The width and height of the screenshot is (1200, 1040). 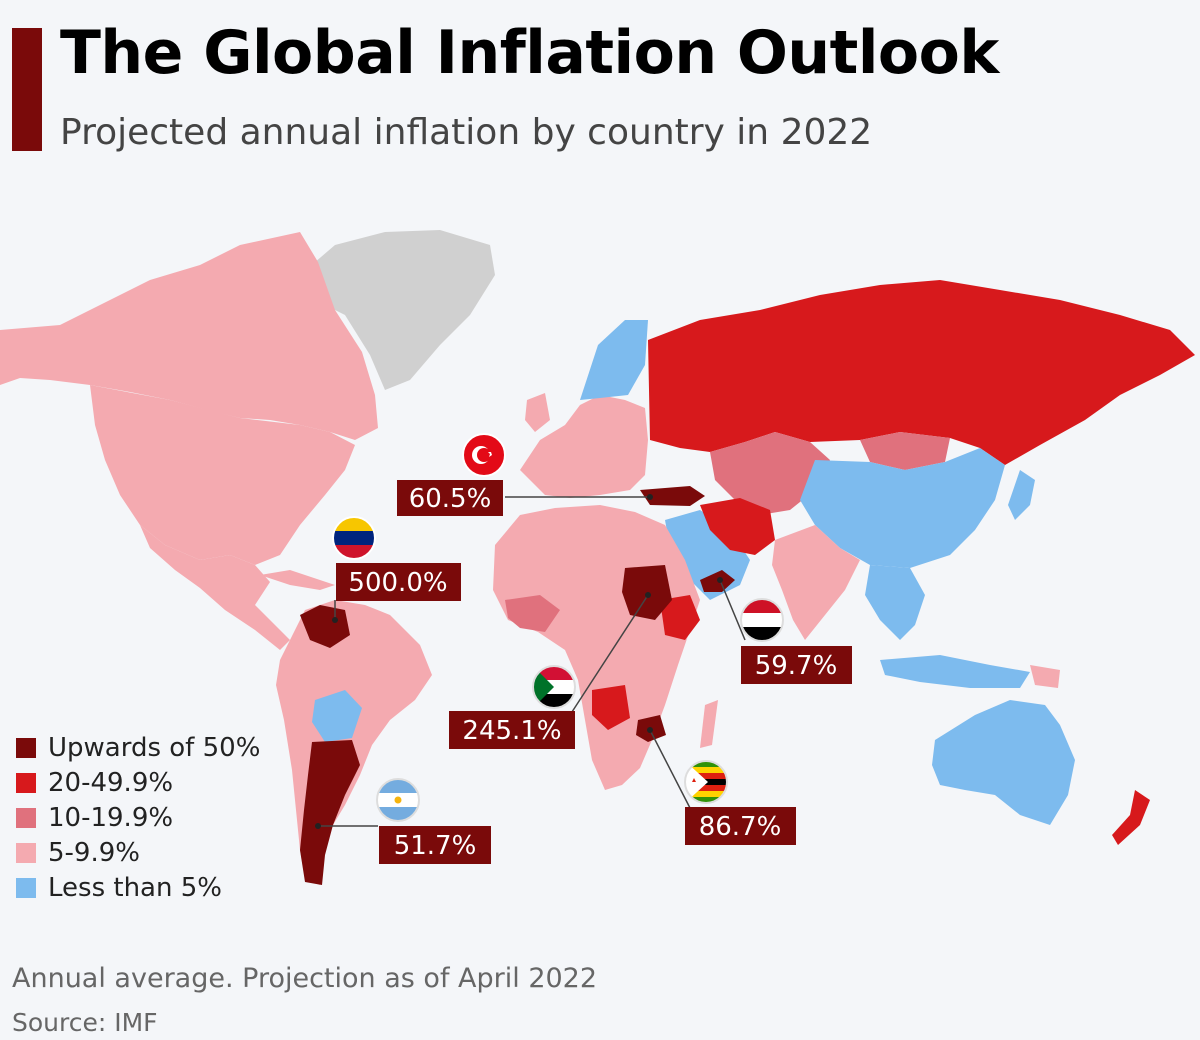 I want to click on mongolia-region, so click(x=905, y=451).